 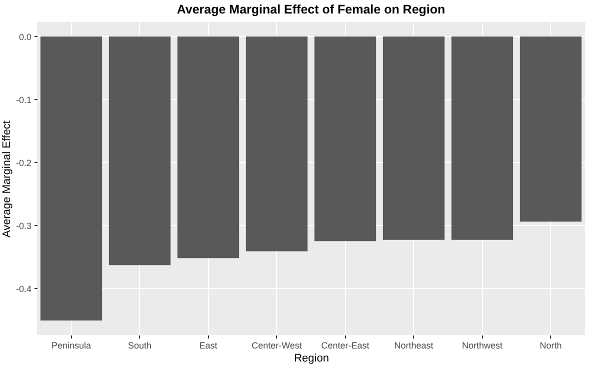 What do you see at coordinates (25, 37) in the screenshot?
I see `y-tick-label: 0.0` at bounding box center [25, 37].